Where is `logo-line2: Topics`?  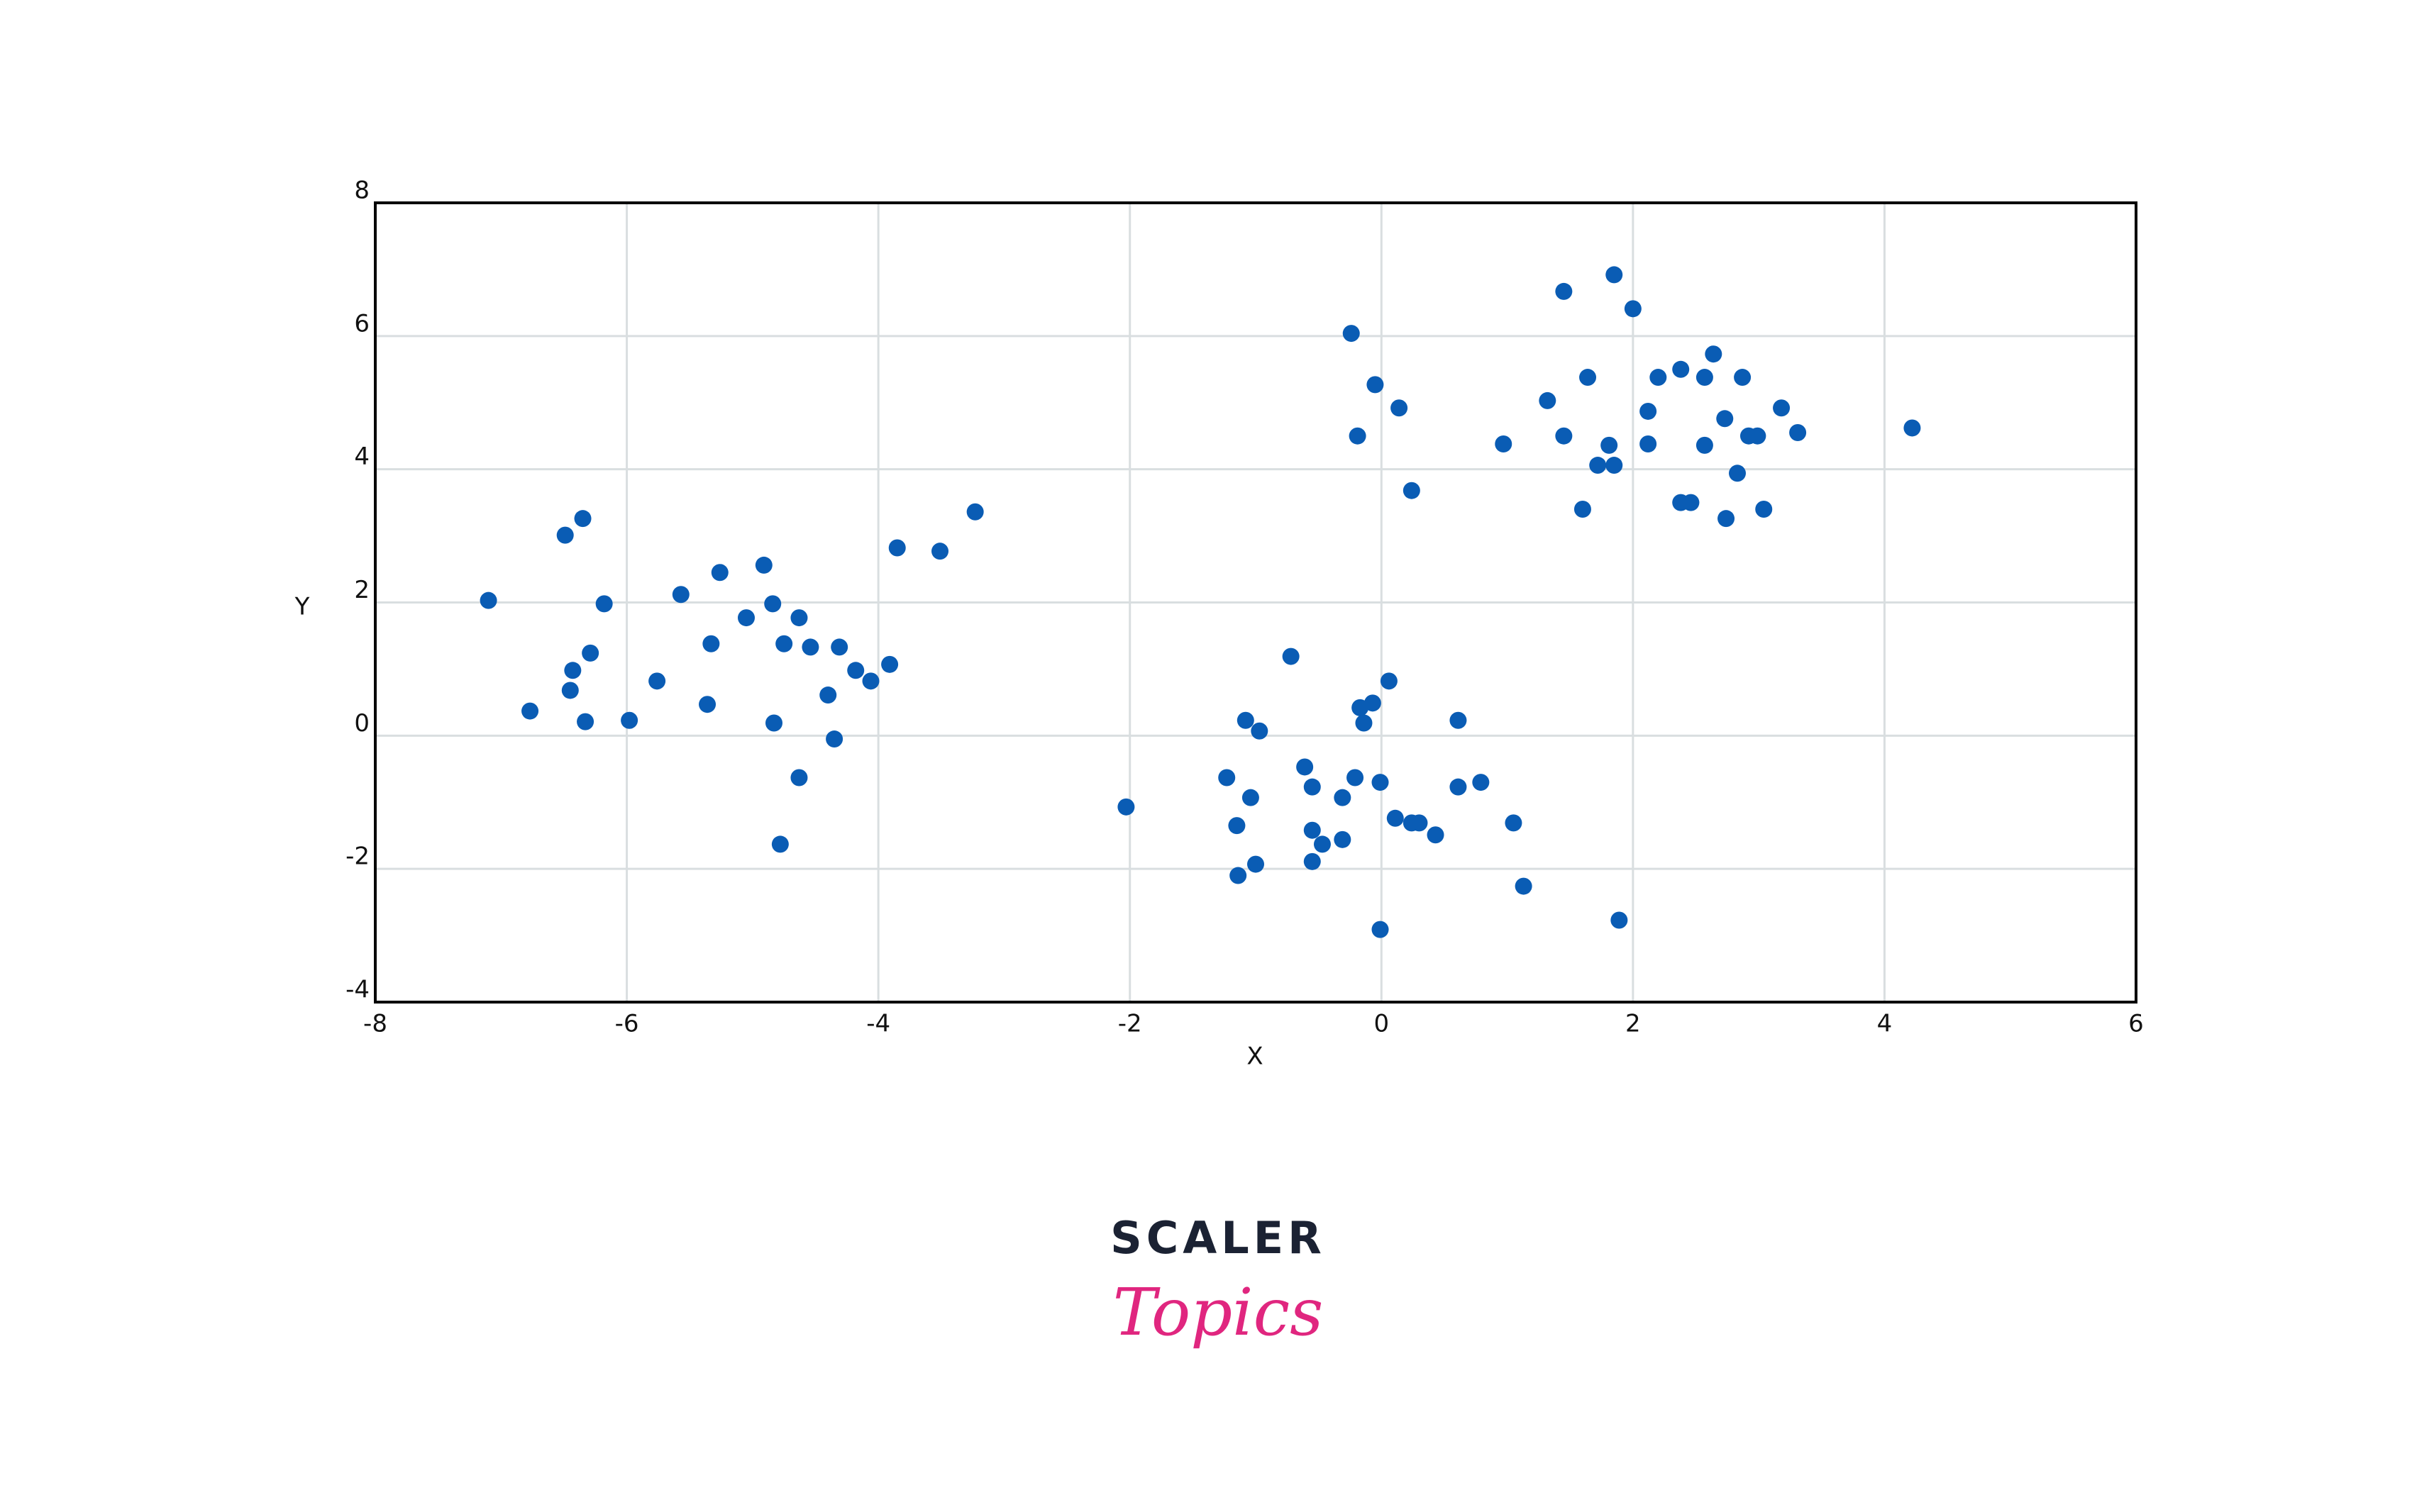
logo-line2: Topics is located at coordinates (1219, 1312).